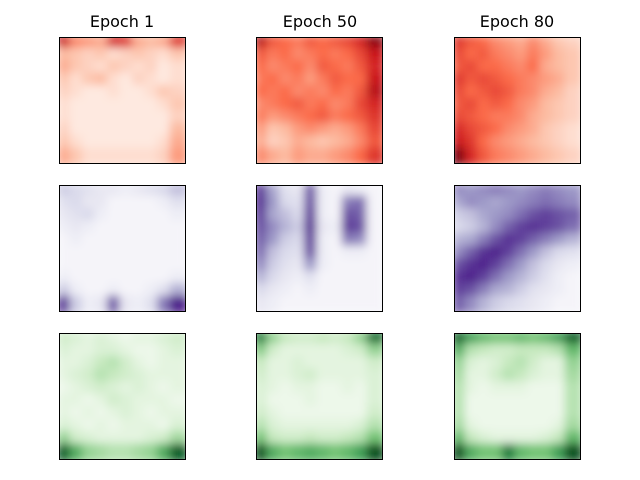 This screenshot has width=640, height=480. What do you see at coordinates (320, 21) in the screenshot?
I see `column-title-epoch-50: Epoch 50` at bounding box center [320, 21].